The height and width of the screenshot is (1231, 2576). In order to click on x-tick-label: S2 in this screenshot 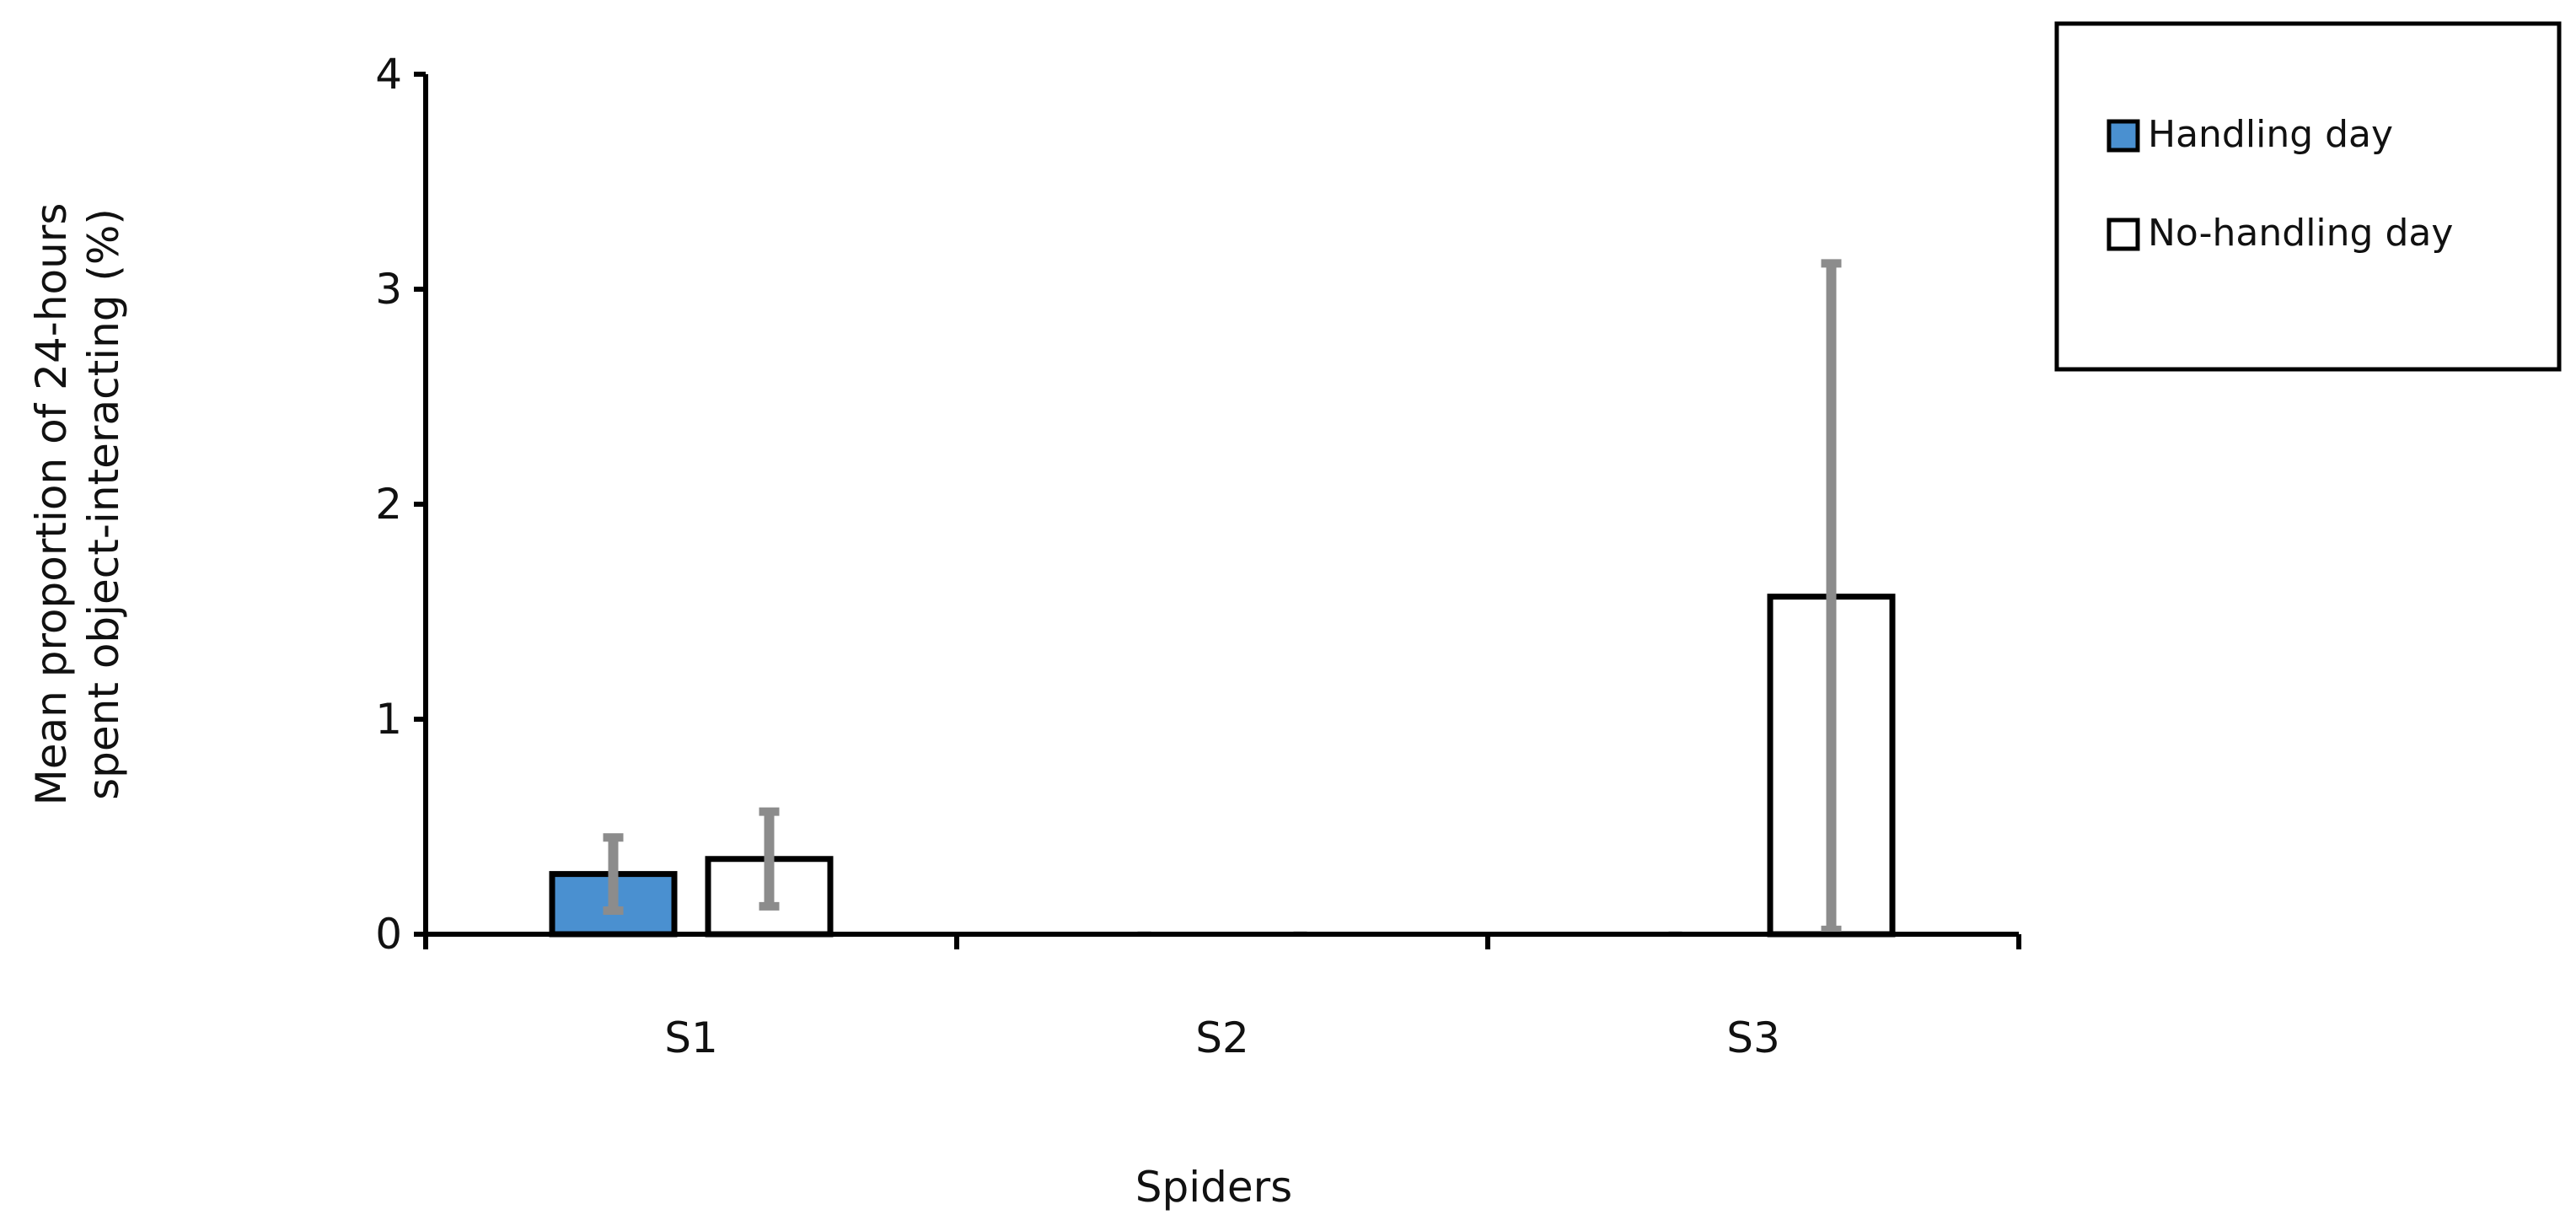, I will do `click(1222, 1037)`.